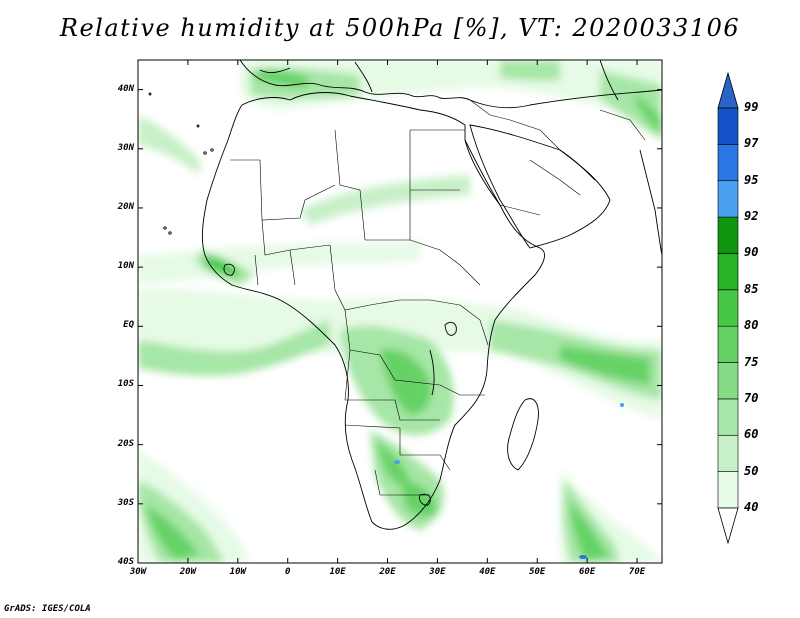  What do you see at coordinates (437, 572) in the screenshot?
I see `lon-tick-label: 30E` at bounding box center [437, 572].